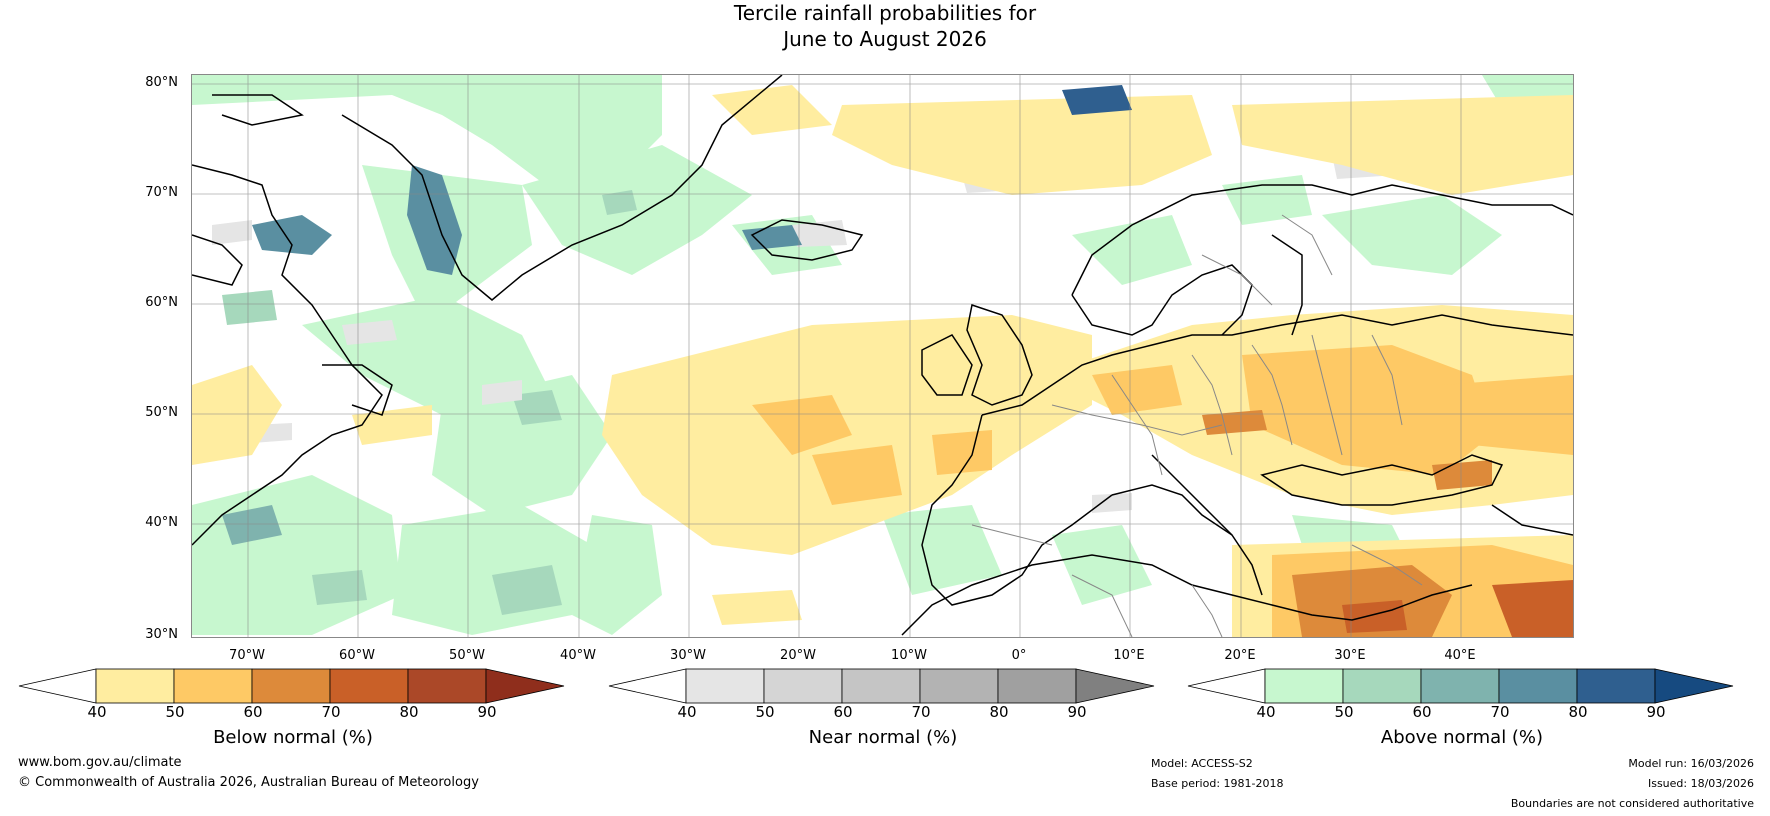 The width and height of the screenshot is (1770, 816). What do you see at coordinates (161, 634) in the screenshot?
I see `lat-label-30n: 30°N` at bounding box center [161, 634].